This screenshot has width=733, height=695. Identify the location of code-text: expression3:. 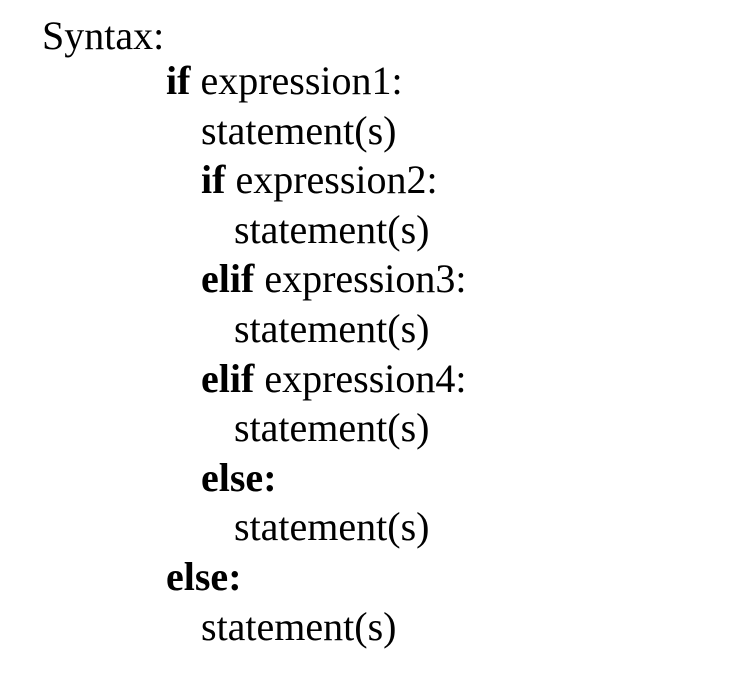
(365, 279).